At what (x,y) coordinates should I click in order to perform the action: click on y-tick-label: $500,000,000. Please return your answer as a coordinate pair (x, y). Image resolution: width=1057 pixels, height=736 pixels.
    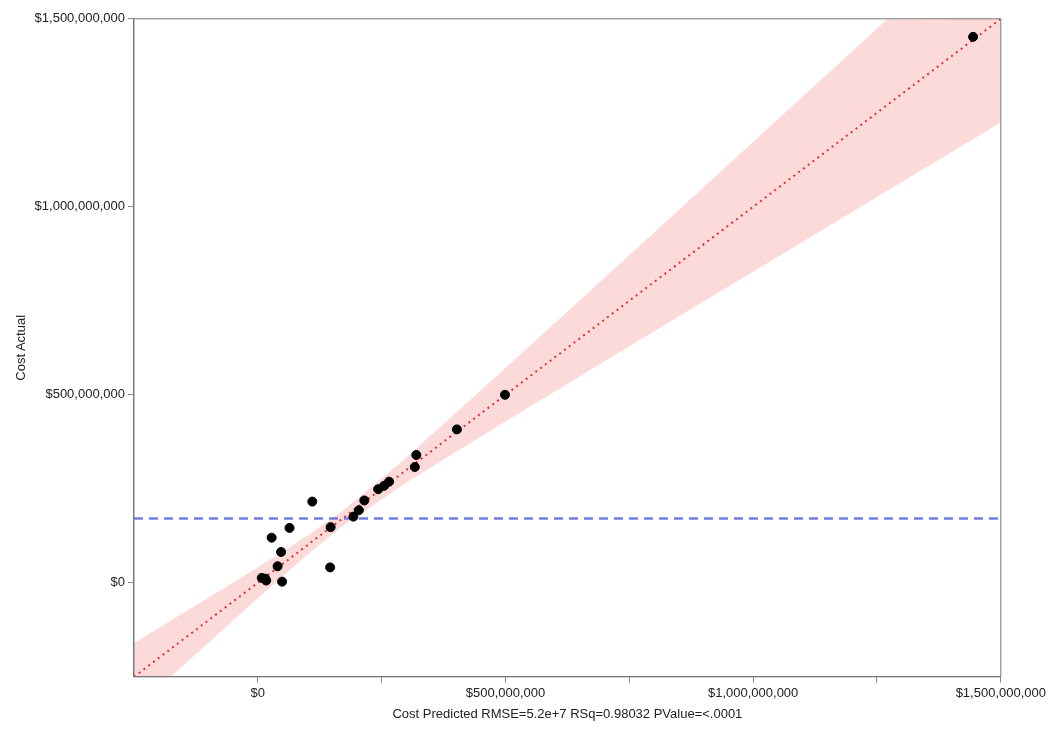
    Looking at the image, I should click on (85, 394).